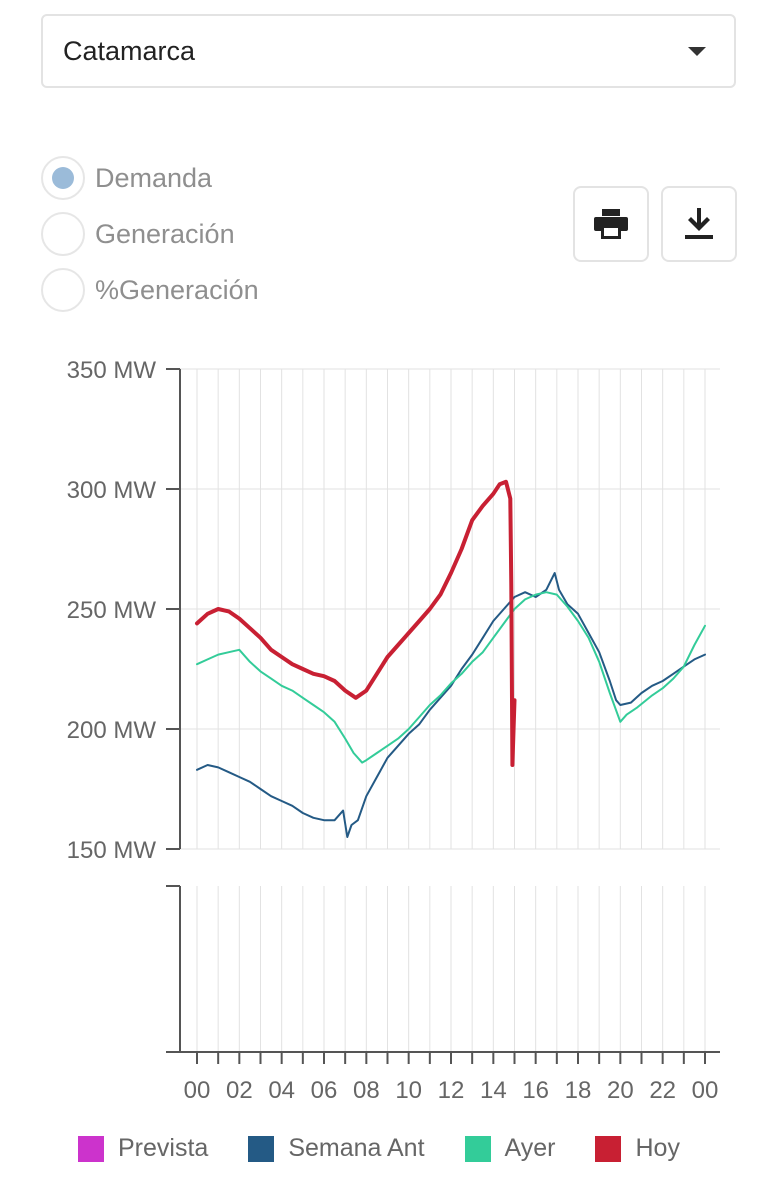 This screenshot has width=775, height=1200. What do you see at coordinates (356, 1148) in the screenshot?
I see `legend-label: Semana Ant` at bounding box center [356, 1148].